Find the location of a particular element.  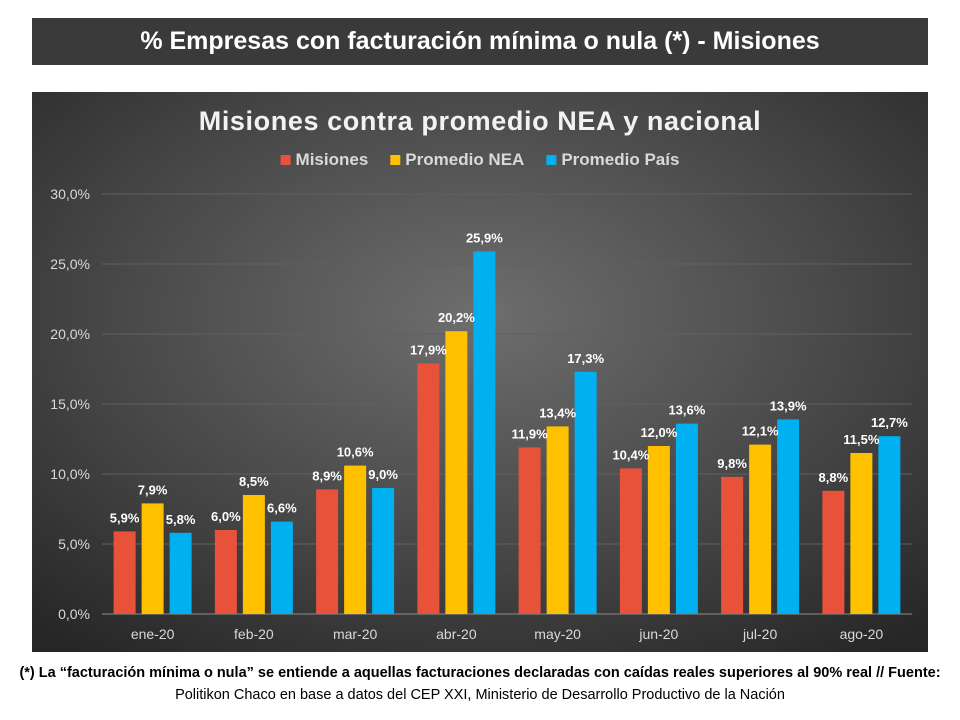

data-label: 12,1% is located at coordinates (760, 431).